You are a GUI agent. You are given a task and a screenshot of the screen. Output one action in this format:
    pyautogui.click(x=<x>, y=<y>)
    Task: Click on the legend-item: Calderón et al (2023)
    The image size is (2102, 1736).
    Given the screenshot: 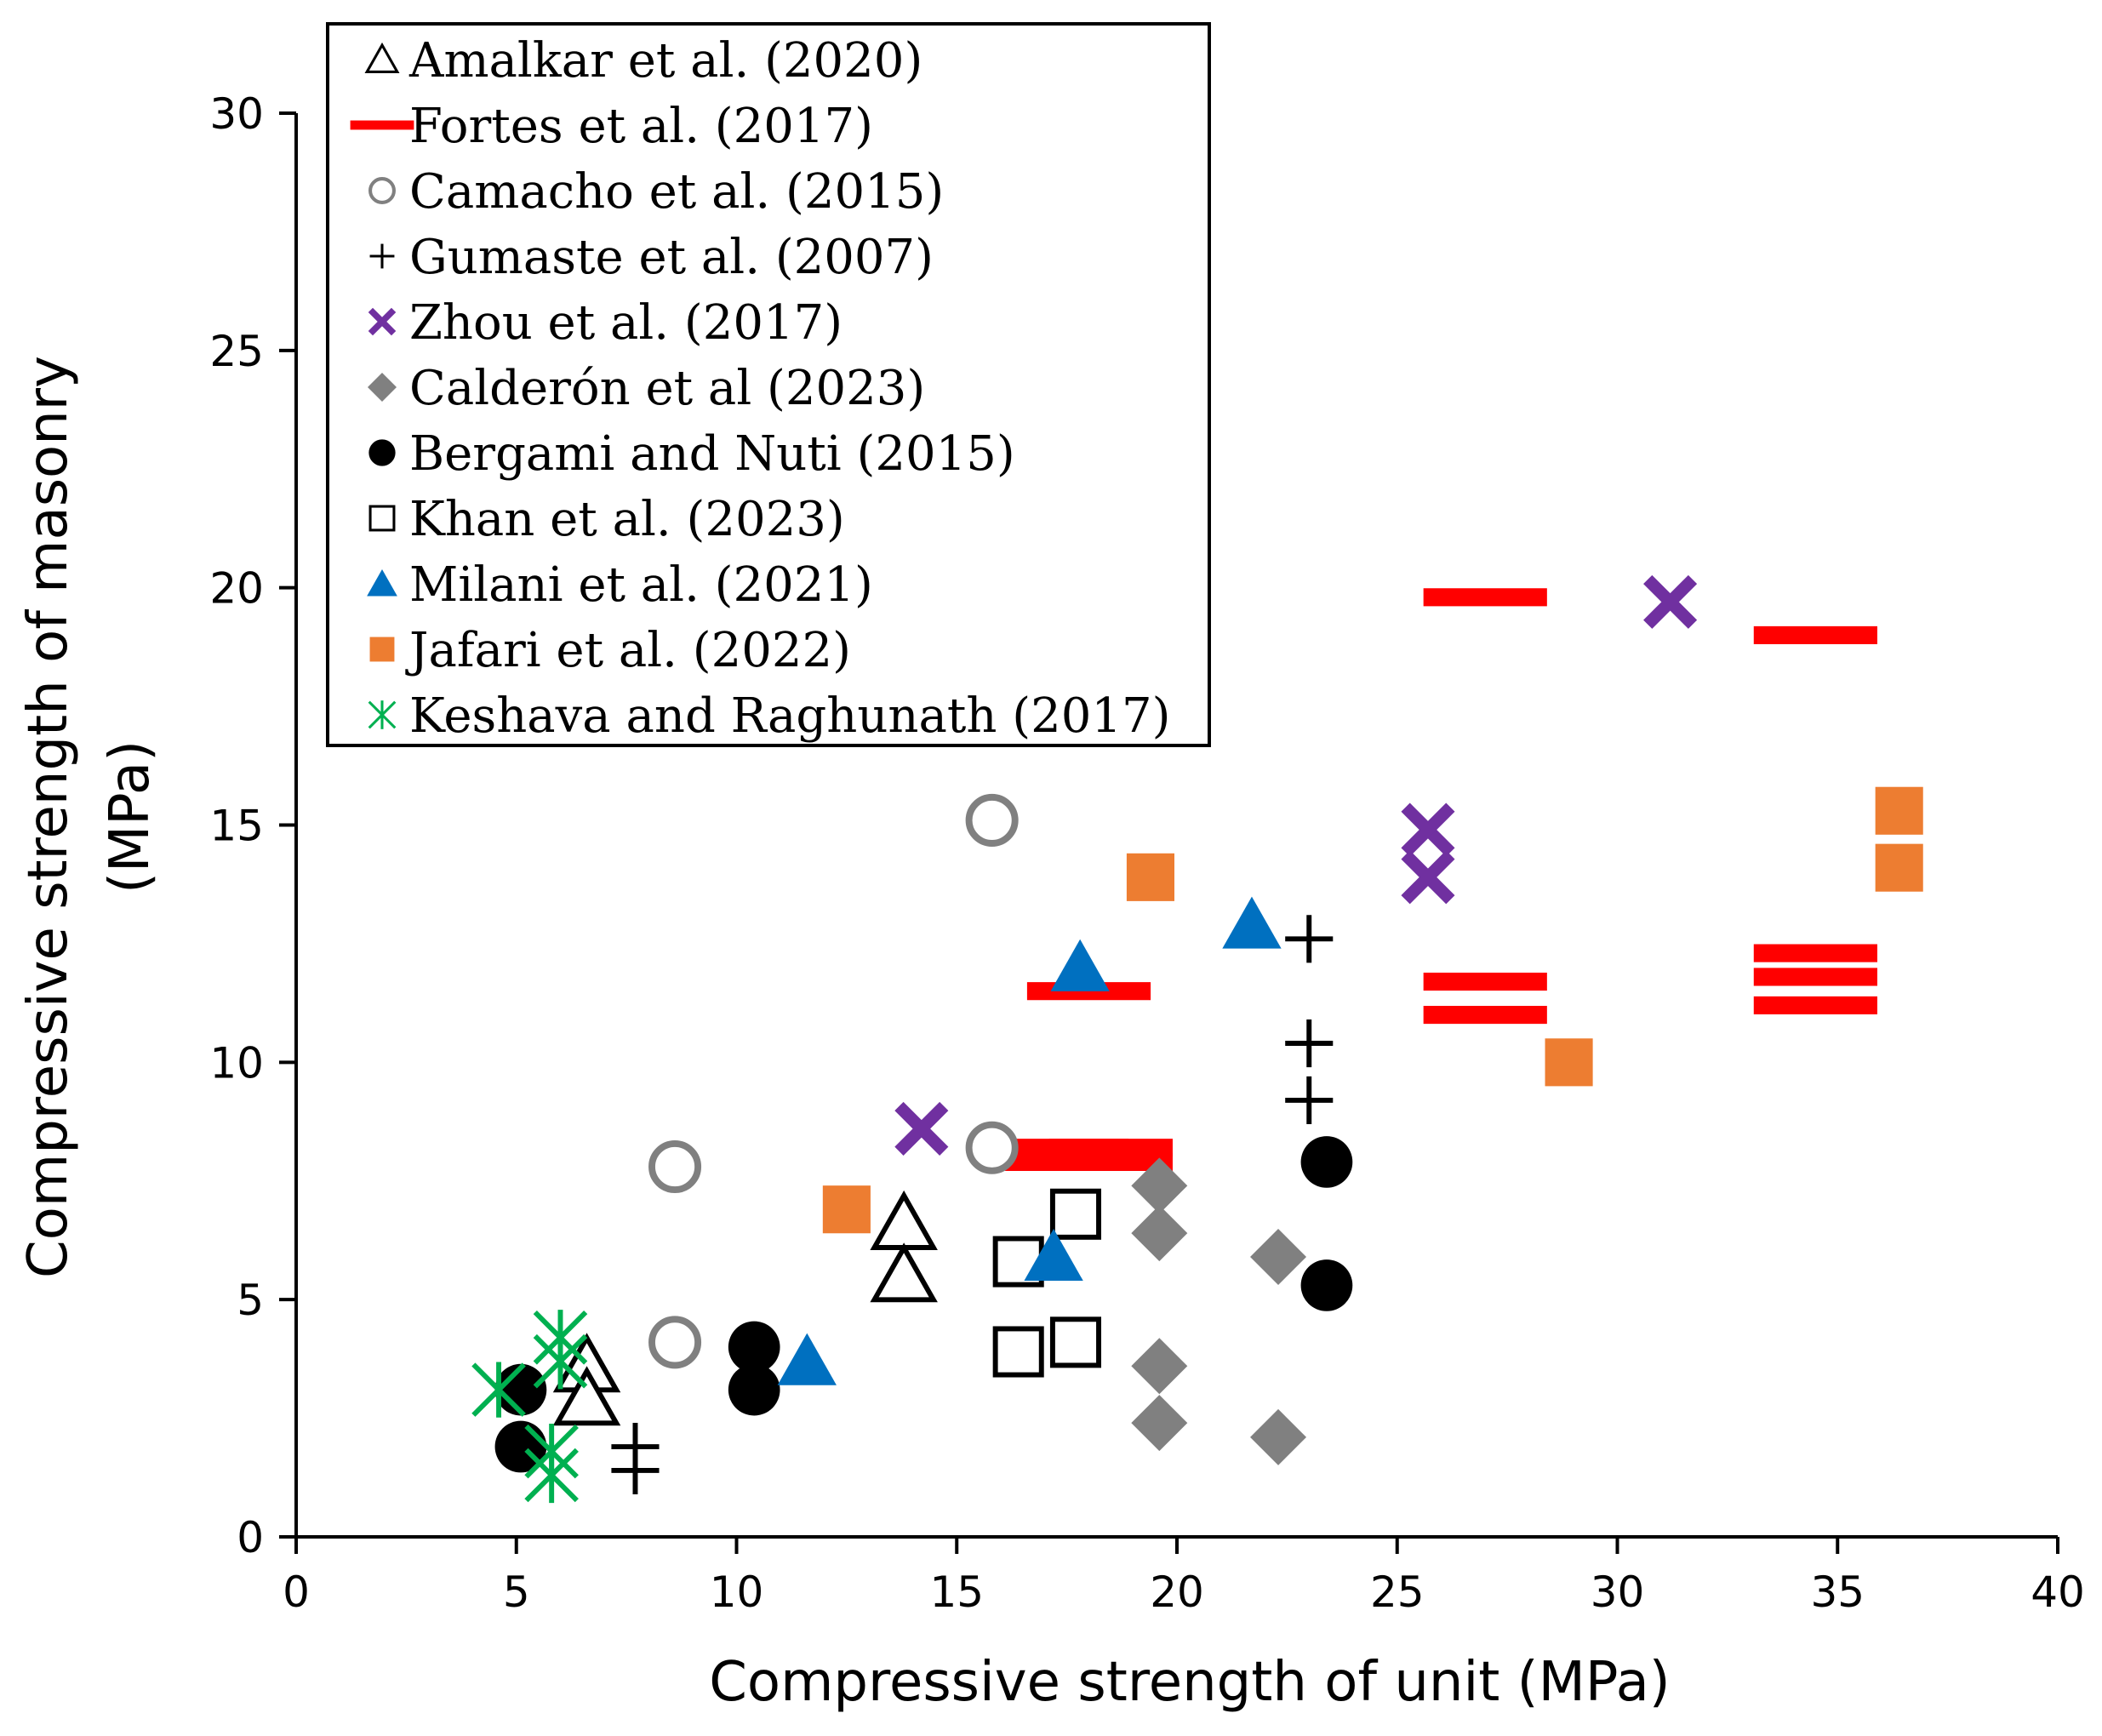 What is the action you would take?
    pyautogui.click(x=646, y=388)
    